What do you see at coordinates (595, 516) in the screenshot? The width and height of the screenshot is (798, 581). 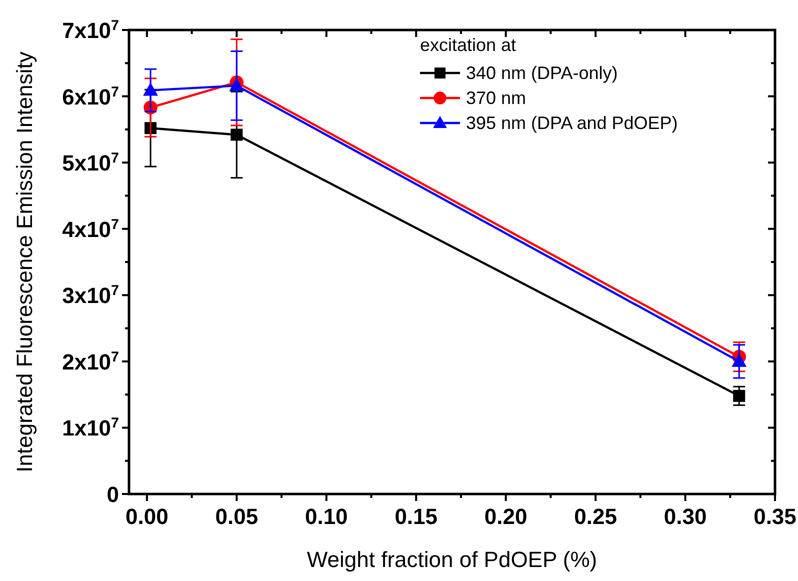 I see `x-tick-label: 0.25` at bounding box center [595, 516].